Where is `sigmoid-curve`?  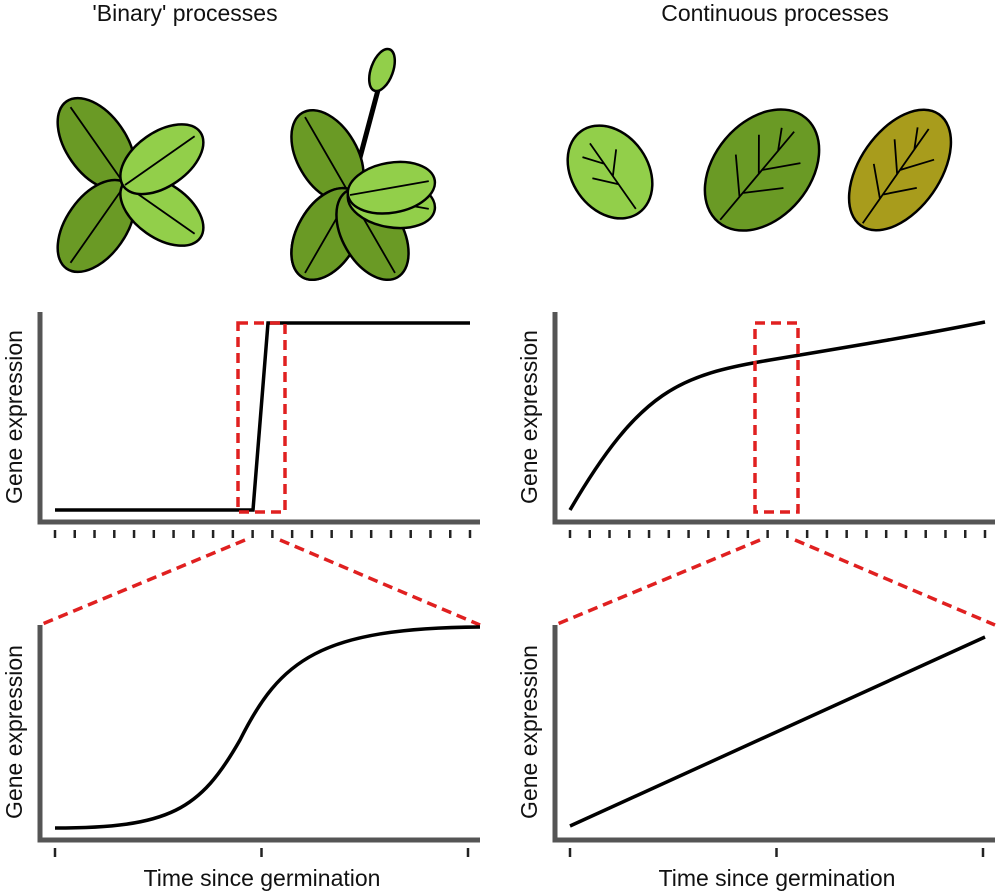 sigmoid-curve is located at coordinates (267, 727).